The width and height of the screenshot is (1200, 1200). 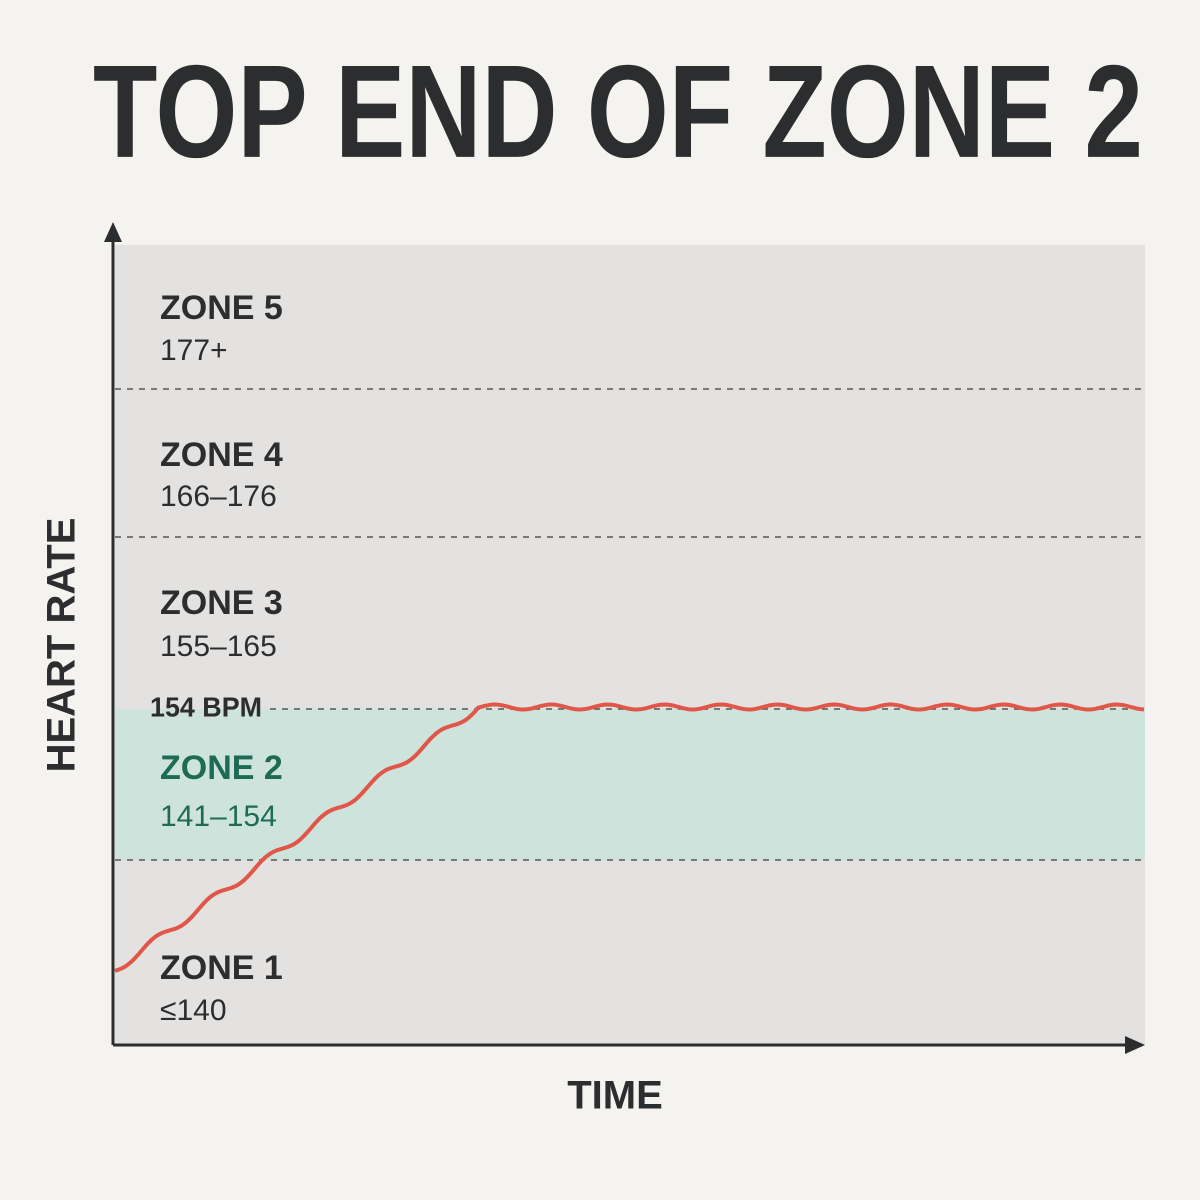 I want to click on x-axis-label: TIME, so click(x=615, y=1096).